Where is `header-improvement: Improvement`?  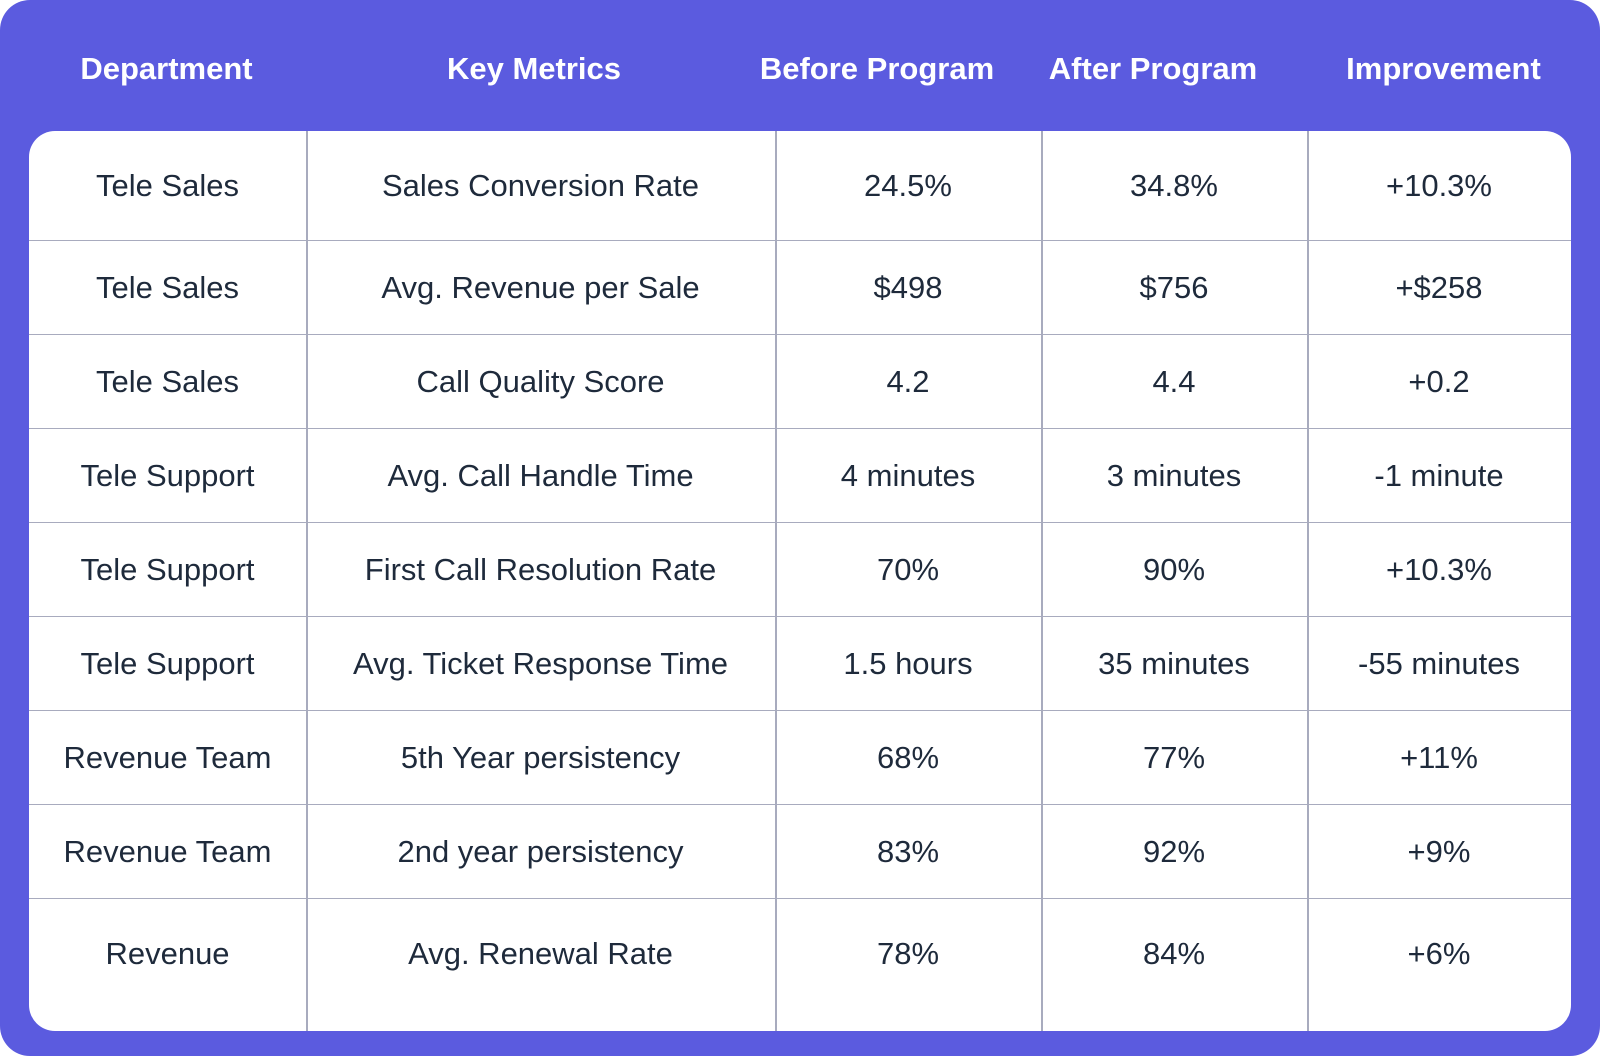 header-improvement: Improvement is located at coordinates (1443, 68).